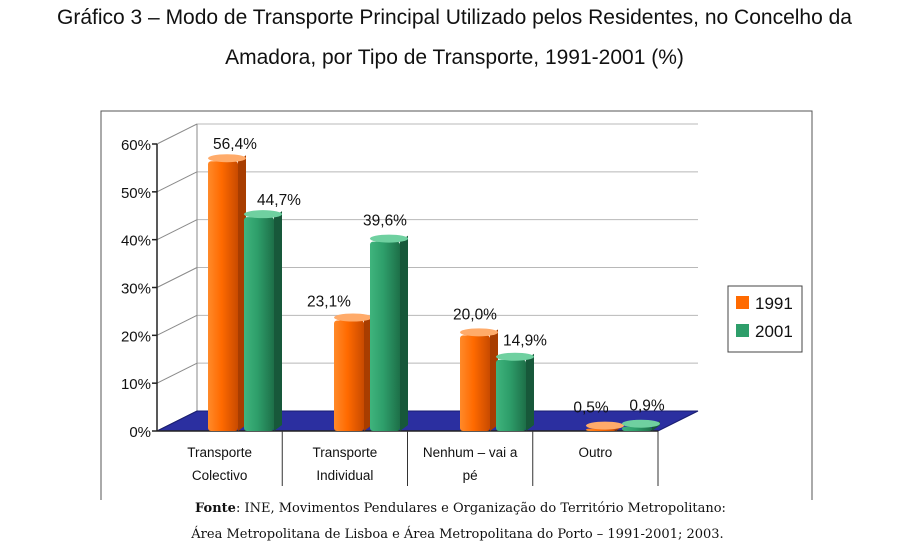 This screenshot has width=909, height=551. What do you see at coordinates (470, 452) in the screenshot?
I see `x-tick-label: Nenhum – vai a` at bounding box center [470, 452].